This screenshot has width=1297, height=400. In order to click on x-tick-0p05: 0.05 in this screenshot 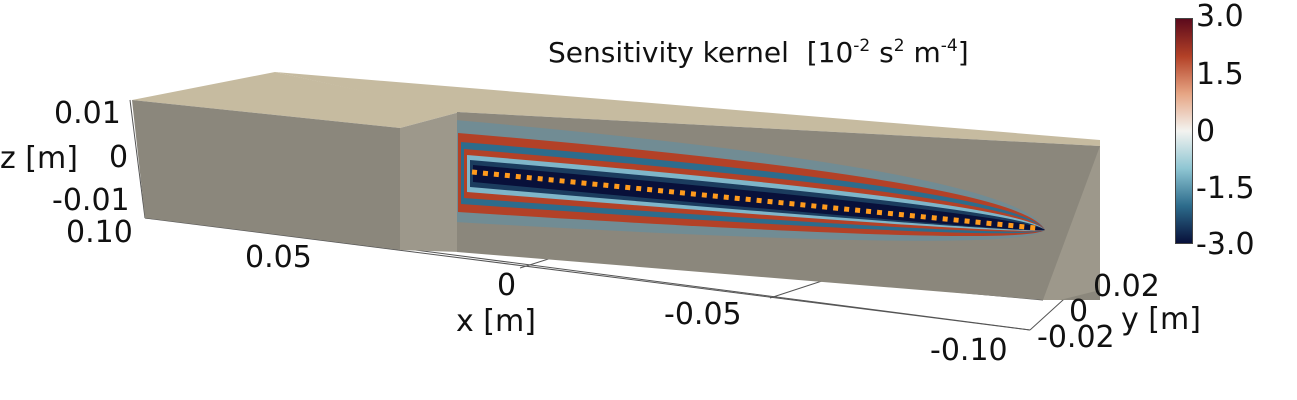, I will do `click(278, 257)`.